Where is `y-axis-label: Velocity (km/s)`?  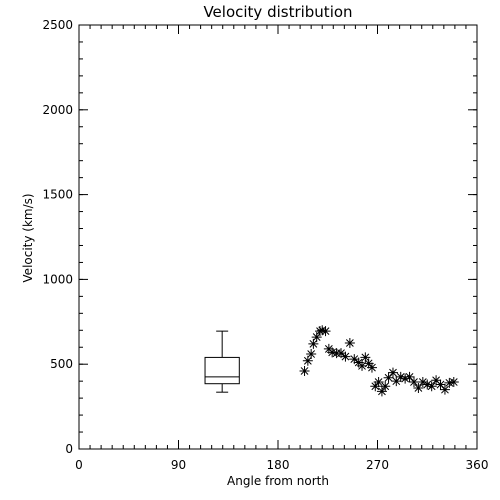 y-axis-label: Velocity (km/s) is located at coordinates (28, 237).